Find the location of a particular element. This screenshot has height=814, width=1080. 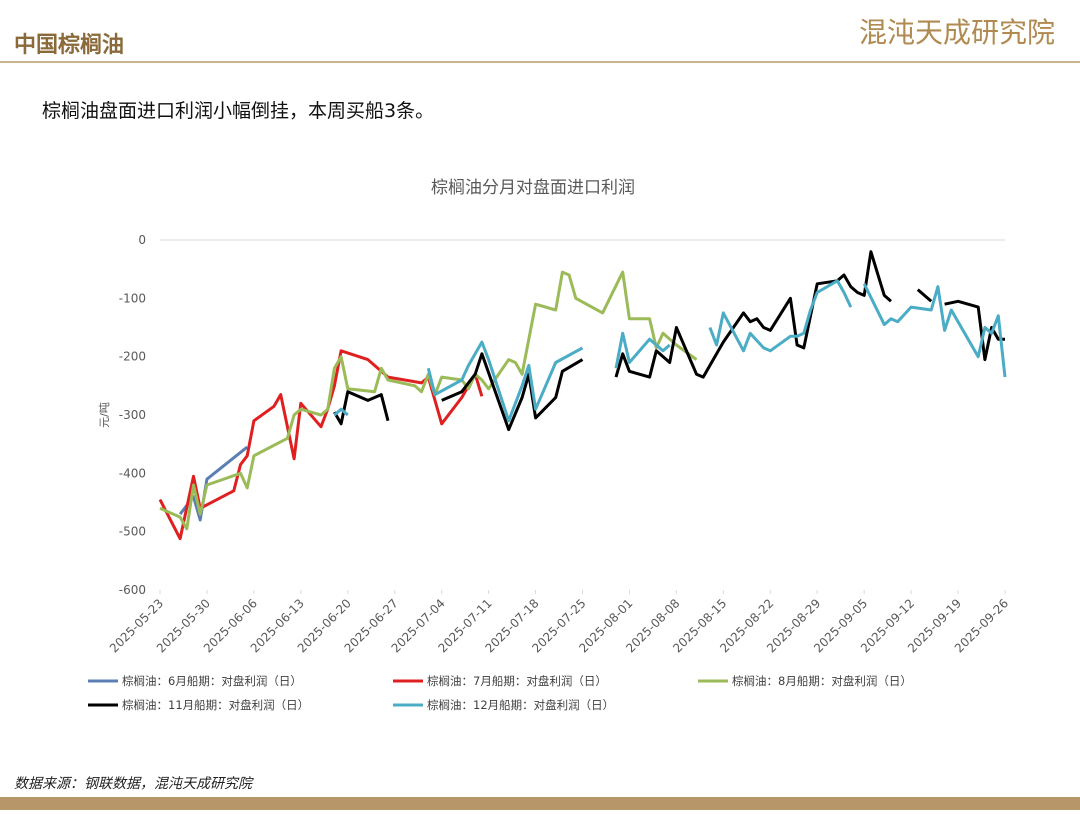

logo: 混沌天成研究院 is located at coordinates (957, 32).